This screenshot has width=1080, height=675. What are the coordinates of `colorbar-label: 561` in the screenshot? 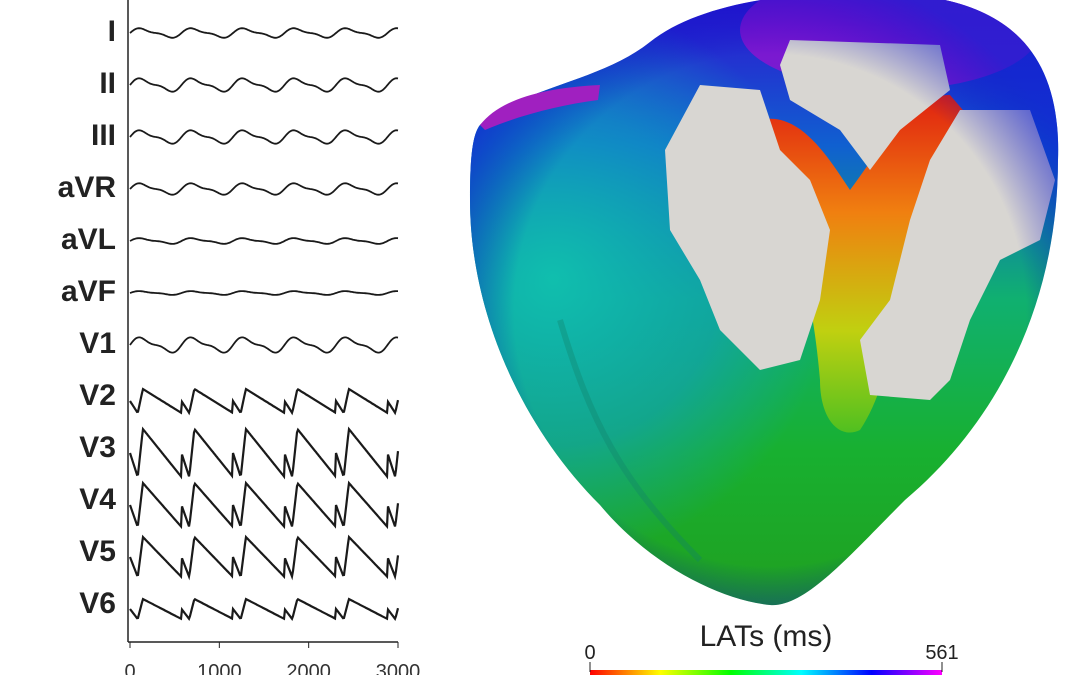 It's located at (941, 653).